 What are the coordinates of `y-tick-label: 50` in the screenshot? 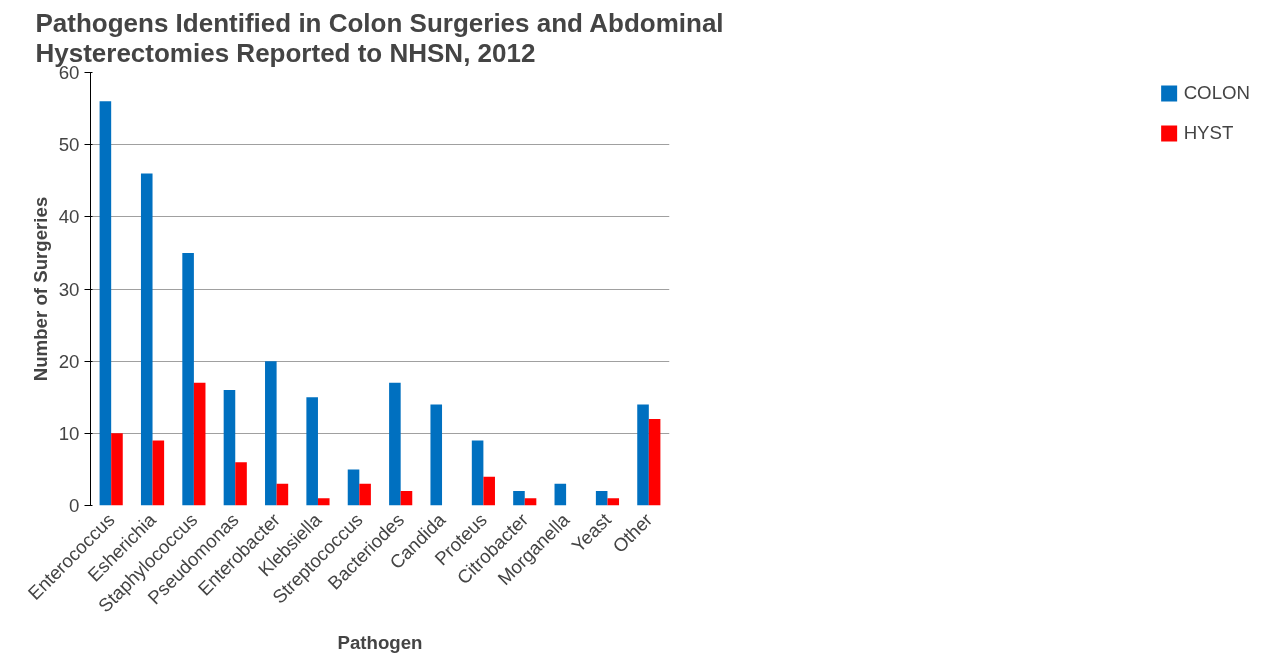 It's located at (69, 145).